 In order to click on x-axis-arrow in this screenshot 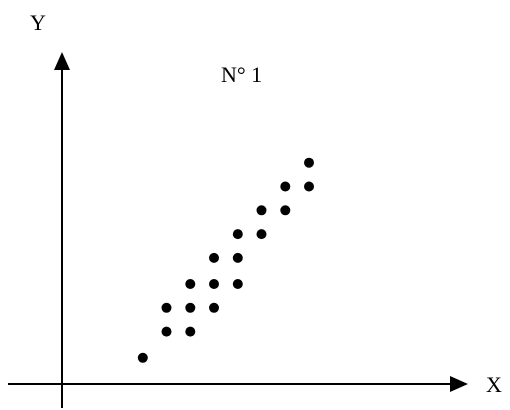, I will do `click(459, 384)`.